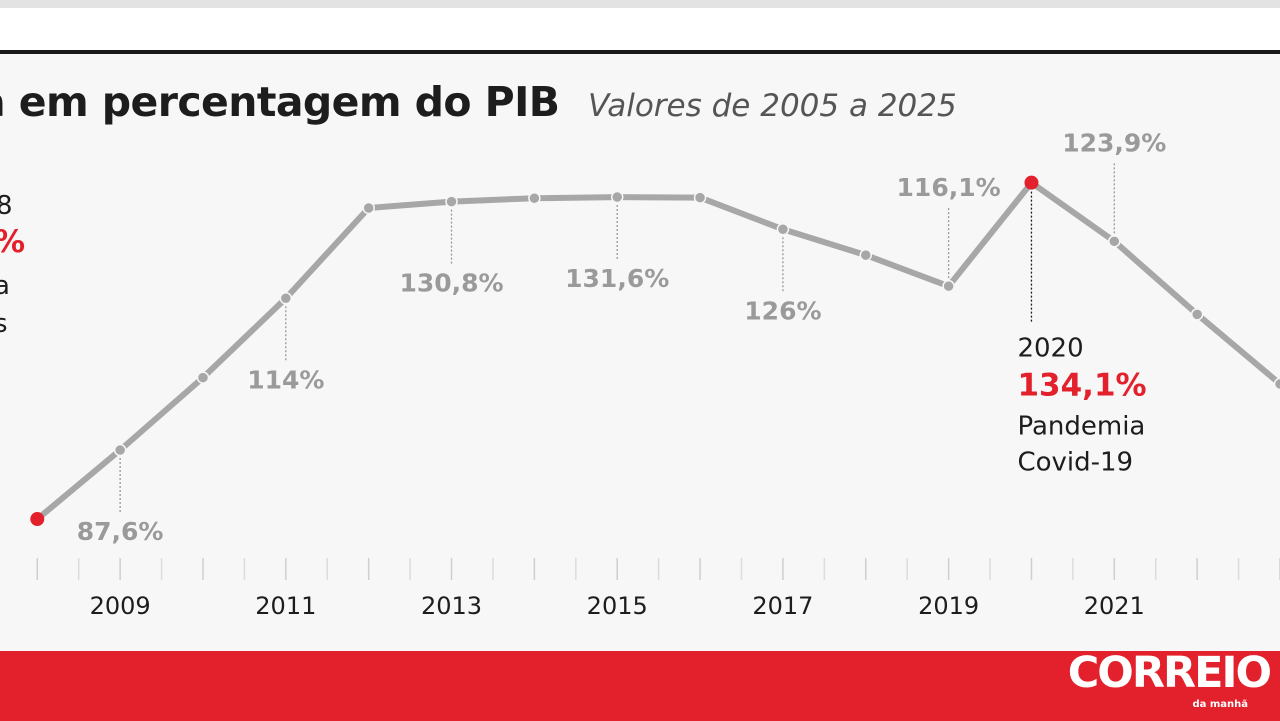  What do you see at coordinates (285, 379) in the screenshot?
I see `data-label: 114%` at bounding box center [285, 379].